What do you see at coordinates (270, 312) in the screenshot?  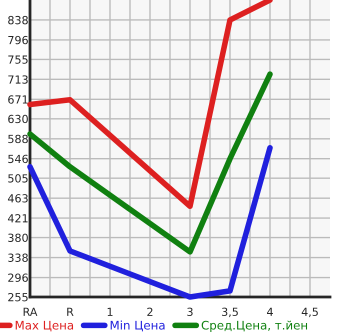 I see `x-tick-label: 4` at bounding box center [270, 312].